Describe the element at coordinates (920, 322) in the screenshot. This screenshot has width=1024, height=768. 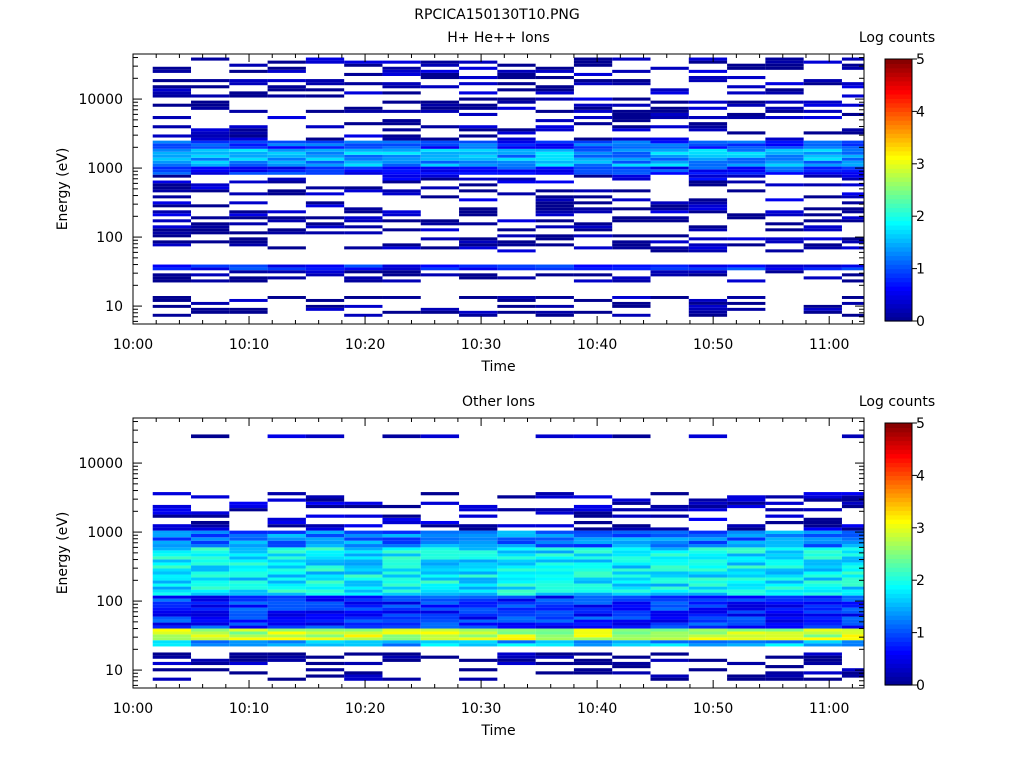
I see `colorbar-tick-label: 0` at that location.